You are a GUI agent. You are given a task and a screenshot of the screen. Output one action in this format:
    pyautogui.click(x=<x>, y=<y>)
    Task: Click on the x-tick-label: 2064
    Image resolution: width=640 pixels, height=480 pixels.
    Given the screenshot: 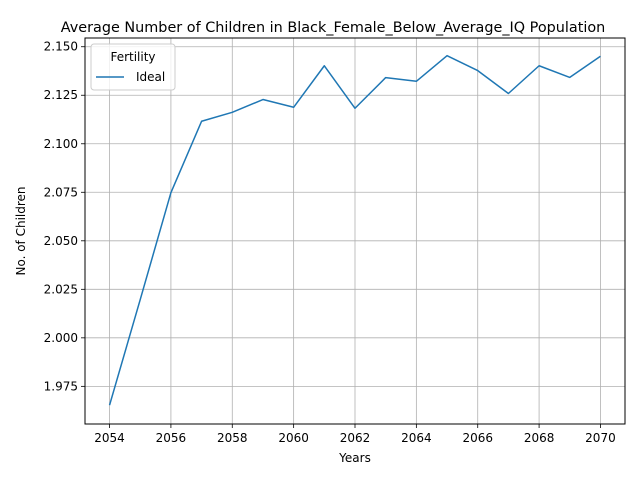 What is the action you would take?
    pyautogui.click(x=416, y=438)
    